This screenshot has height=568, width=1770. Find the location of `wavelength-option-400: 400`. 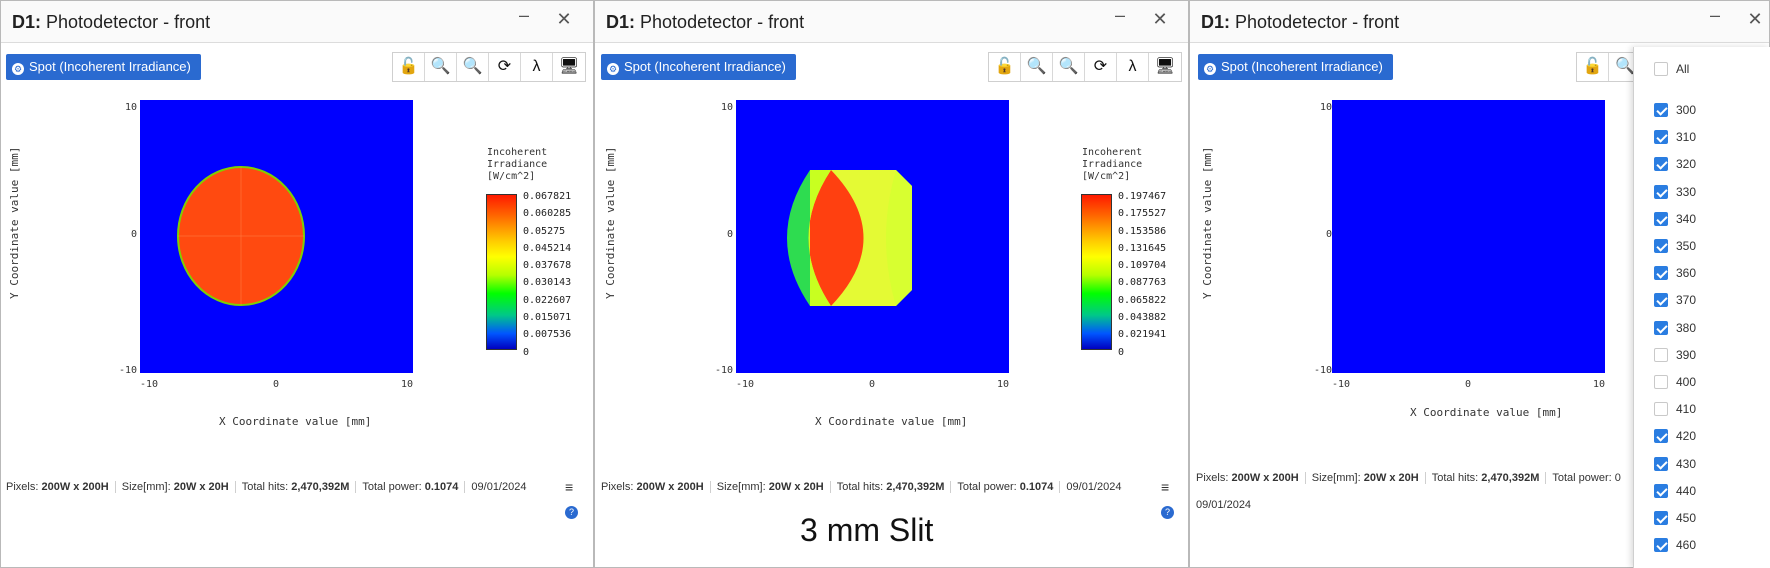

wavelength-option-400: 400 is located at coordinates (1675, 382).